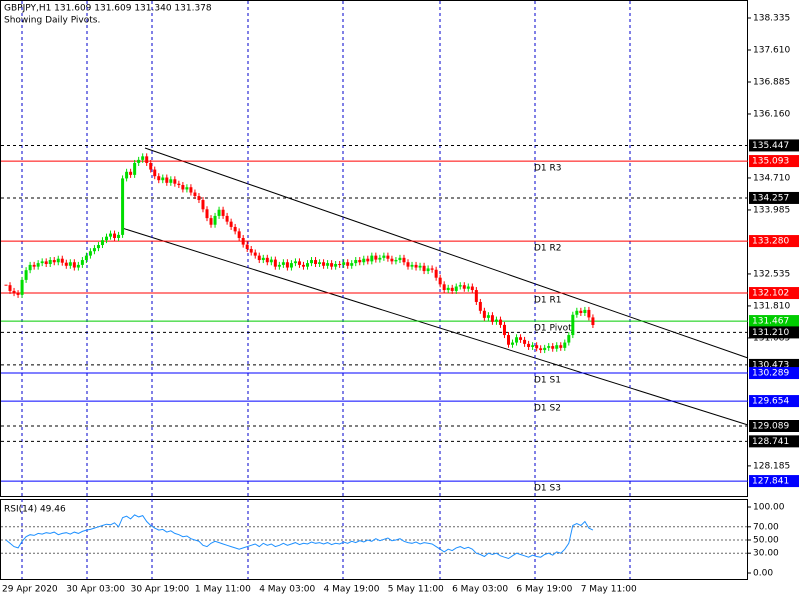 Image resolution: width=800 pixels, height=600 pixels. Describe the element at coordinates (771, 19) in the screenshot. I see `y-tick-label: 138.335` at that location.